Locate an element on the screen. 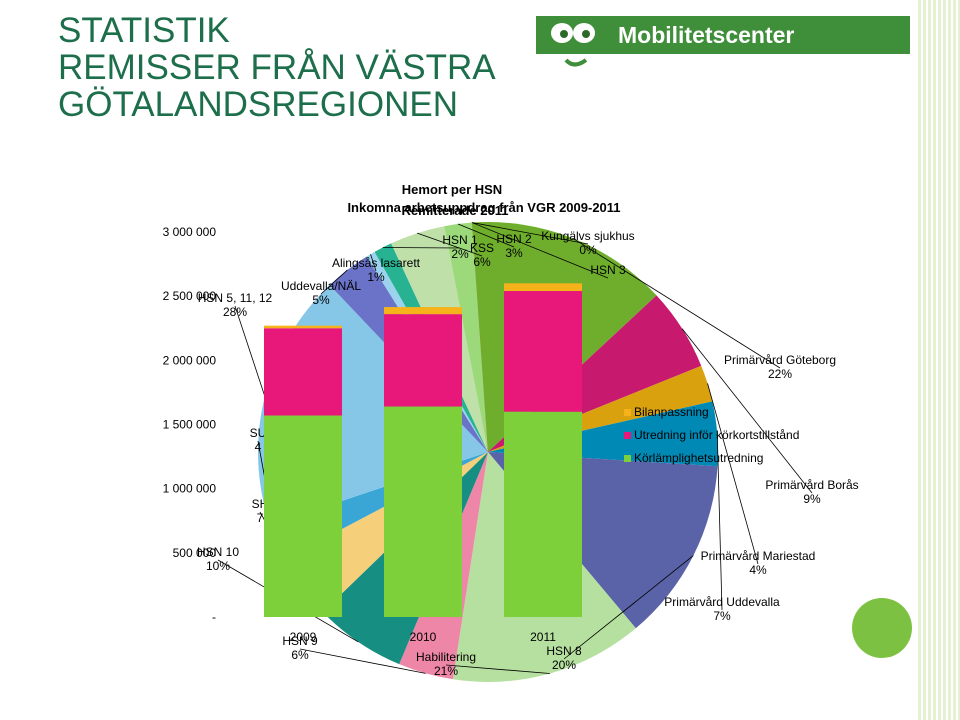  pie-pct-kung-lvs-sjukhus: 0% is located at coordinates (588, 250).